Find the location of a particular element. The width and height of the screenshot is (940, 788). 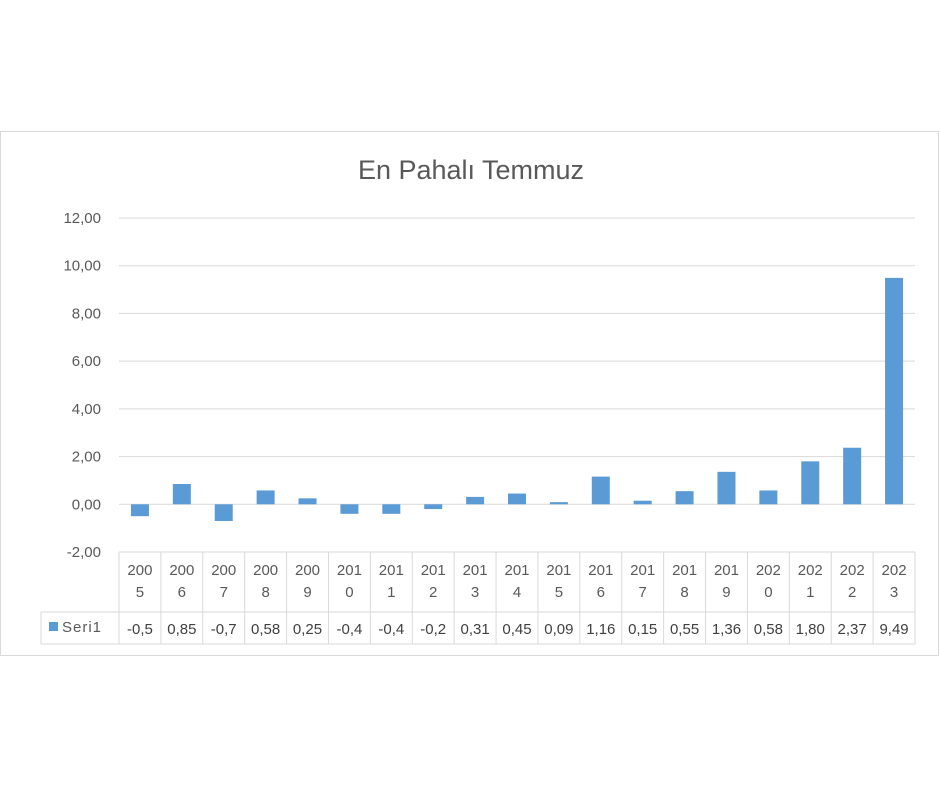

x-tick-label: 201 6 is located at coordinates (600, 581).